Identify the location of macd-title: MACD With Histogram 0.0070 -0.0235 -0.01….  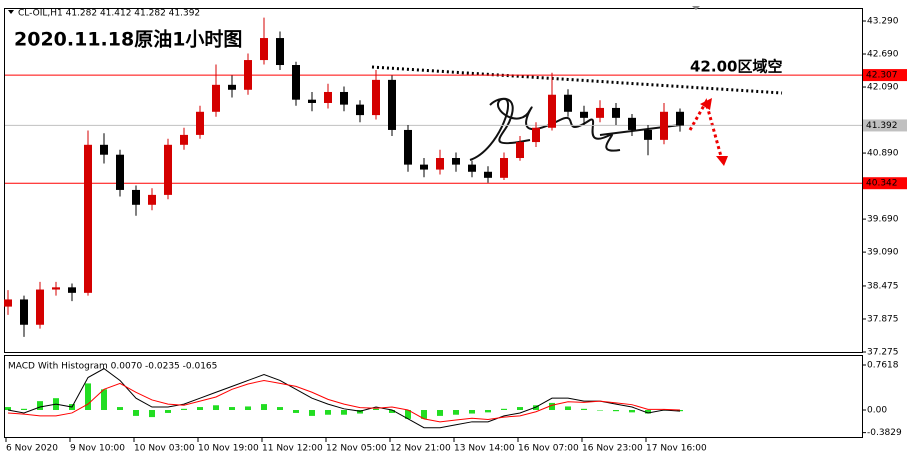
(112, 367).